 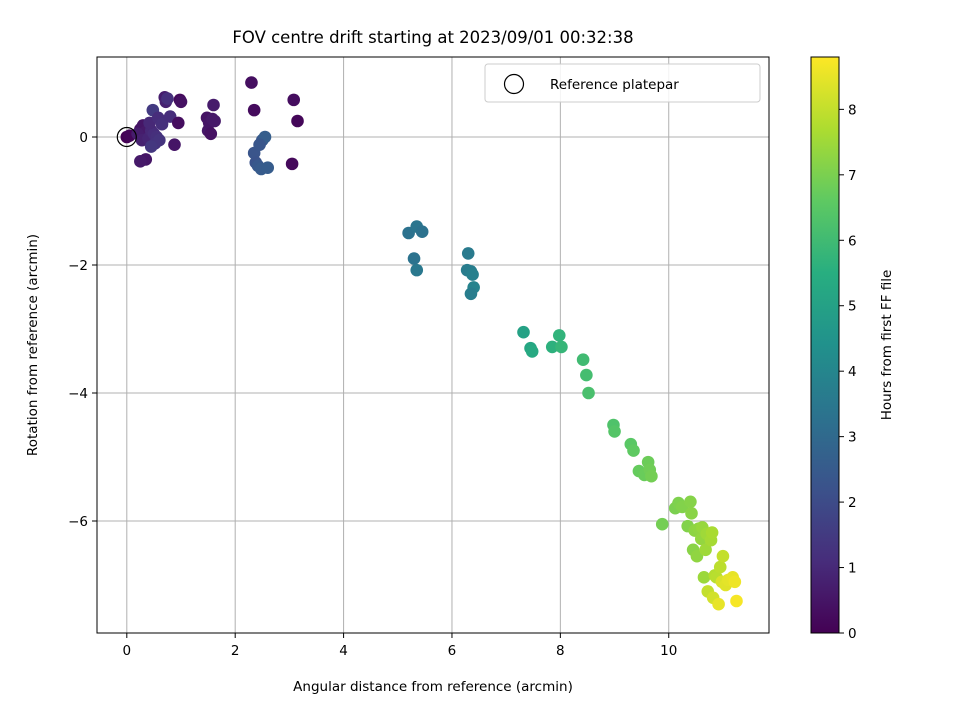 What do you see at coordinates (78, 394) in the screenshot?
I see `y-tick-label: −4` at bounding box center [78, 394].